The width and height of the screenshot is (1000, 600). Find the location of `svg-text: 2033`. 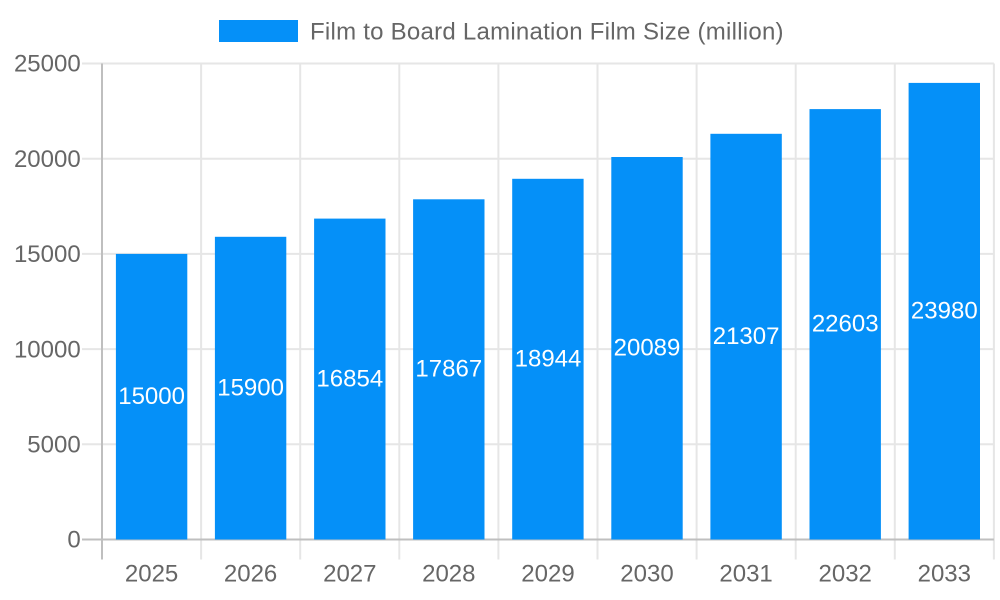

svg-text: 2033 is located at coordinates (944, 573).